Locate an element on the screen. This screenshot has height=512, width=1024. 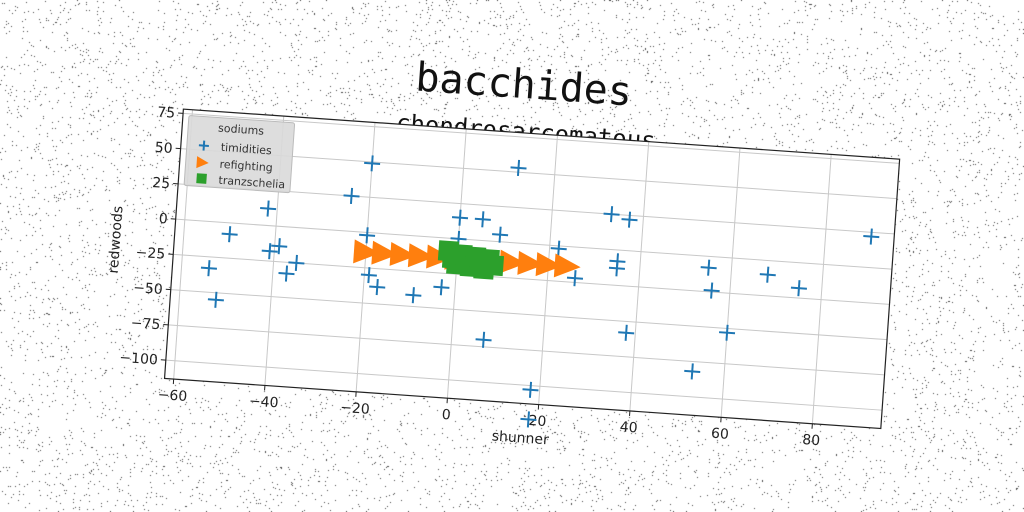
figure-suptitle: bacchides is located at coordinates (523, 84).